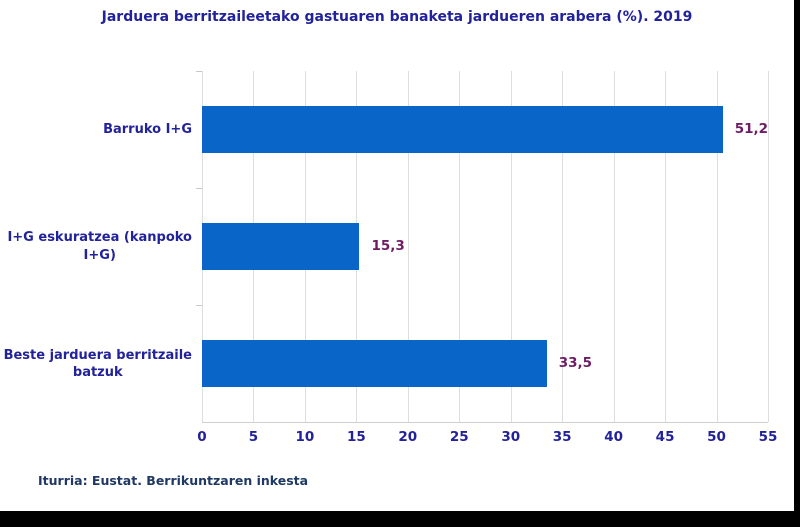 This screenshot has width=800, height=527. I want to click on category-label-ig-eskuratzea: I+G eskuratzea (kanpoko I+G), so click(96, 246).